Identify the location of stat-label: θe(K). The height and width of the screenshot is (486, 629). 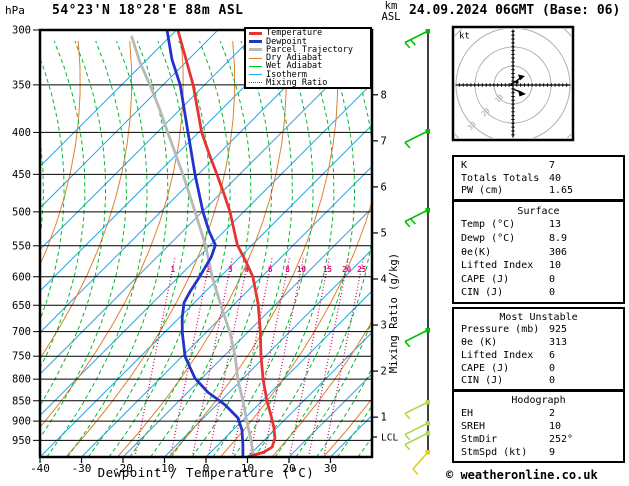
(476, 252).